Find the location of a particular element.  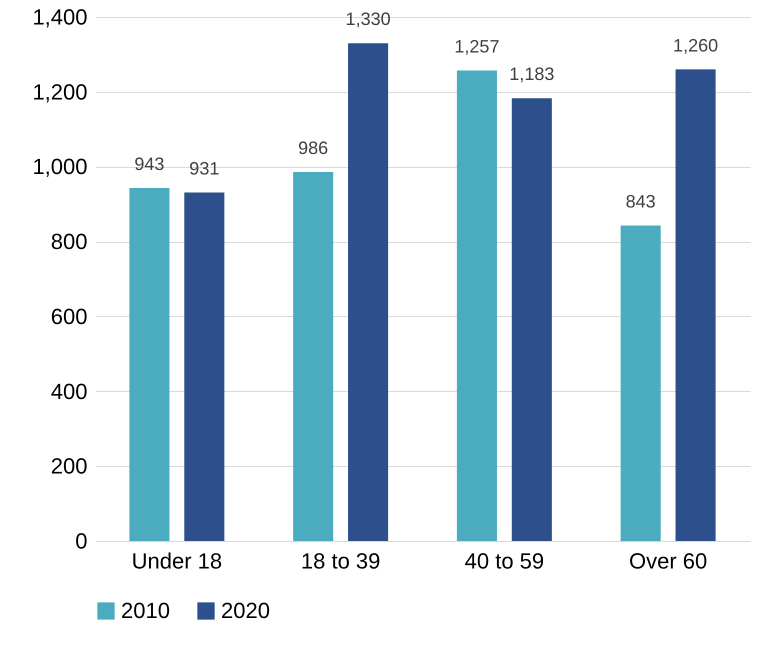

data-label: 1,257 is located at coordinates (477, 46).